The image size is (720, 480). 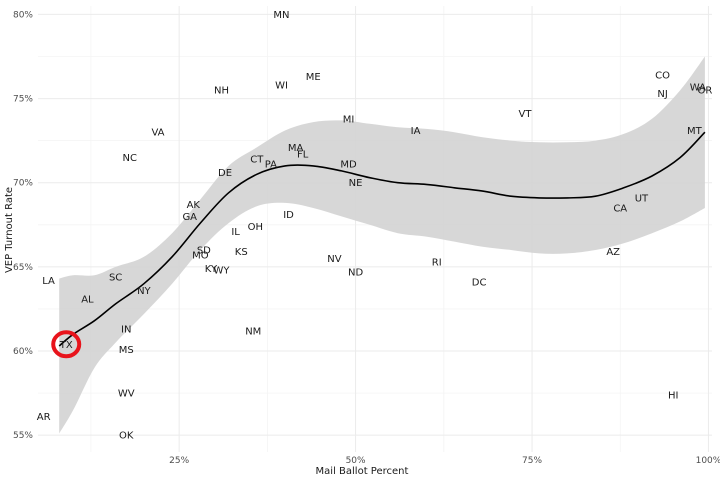 What do you see at coordinates (257, 160) in the screenshot?
I see `state-label-ct: CT` at bounding box center [257, 160].